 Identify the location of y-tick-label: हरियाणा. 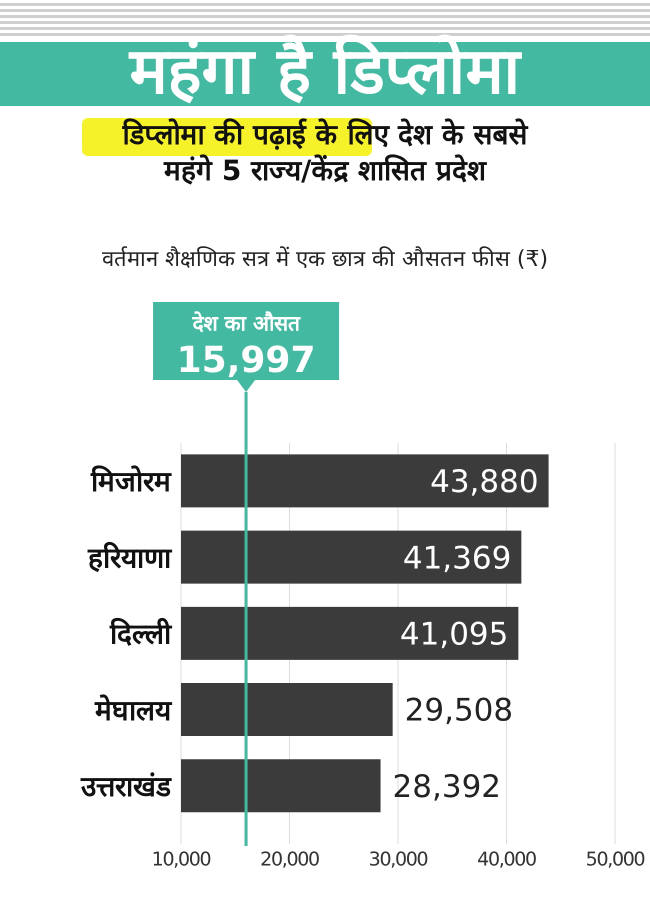
(130, 557).